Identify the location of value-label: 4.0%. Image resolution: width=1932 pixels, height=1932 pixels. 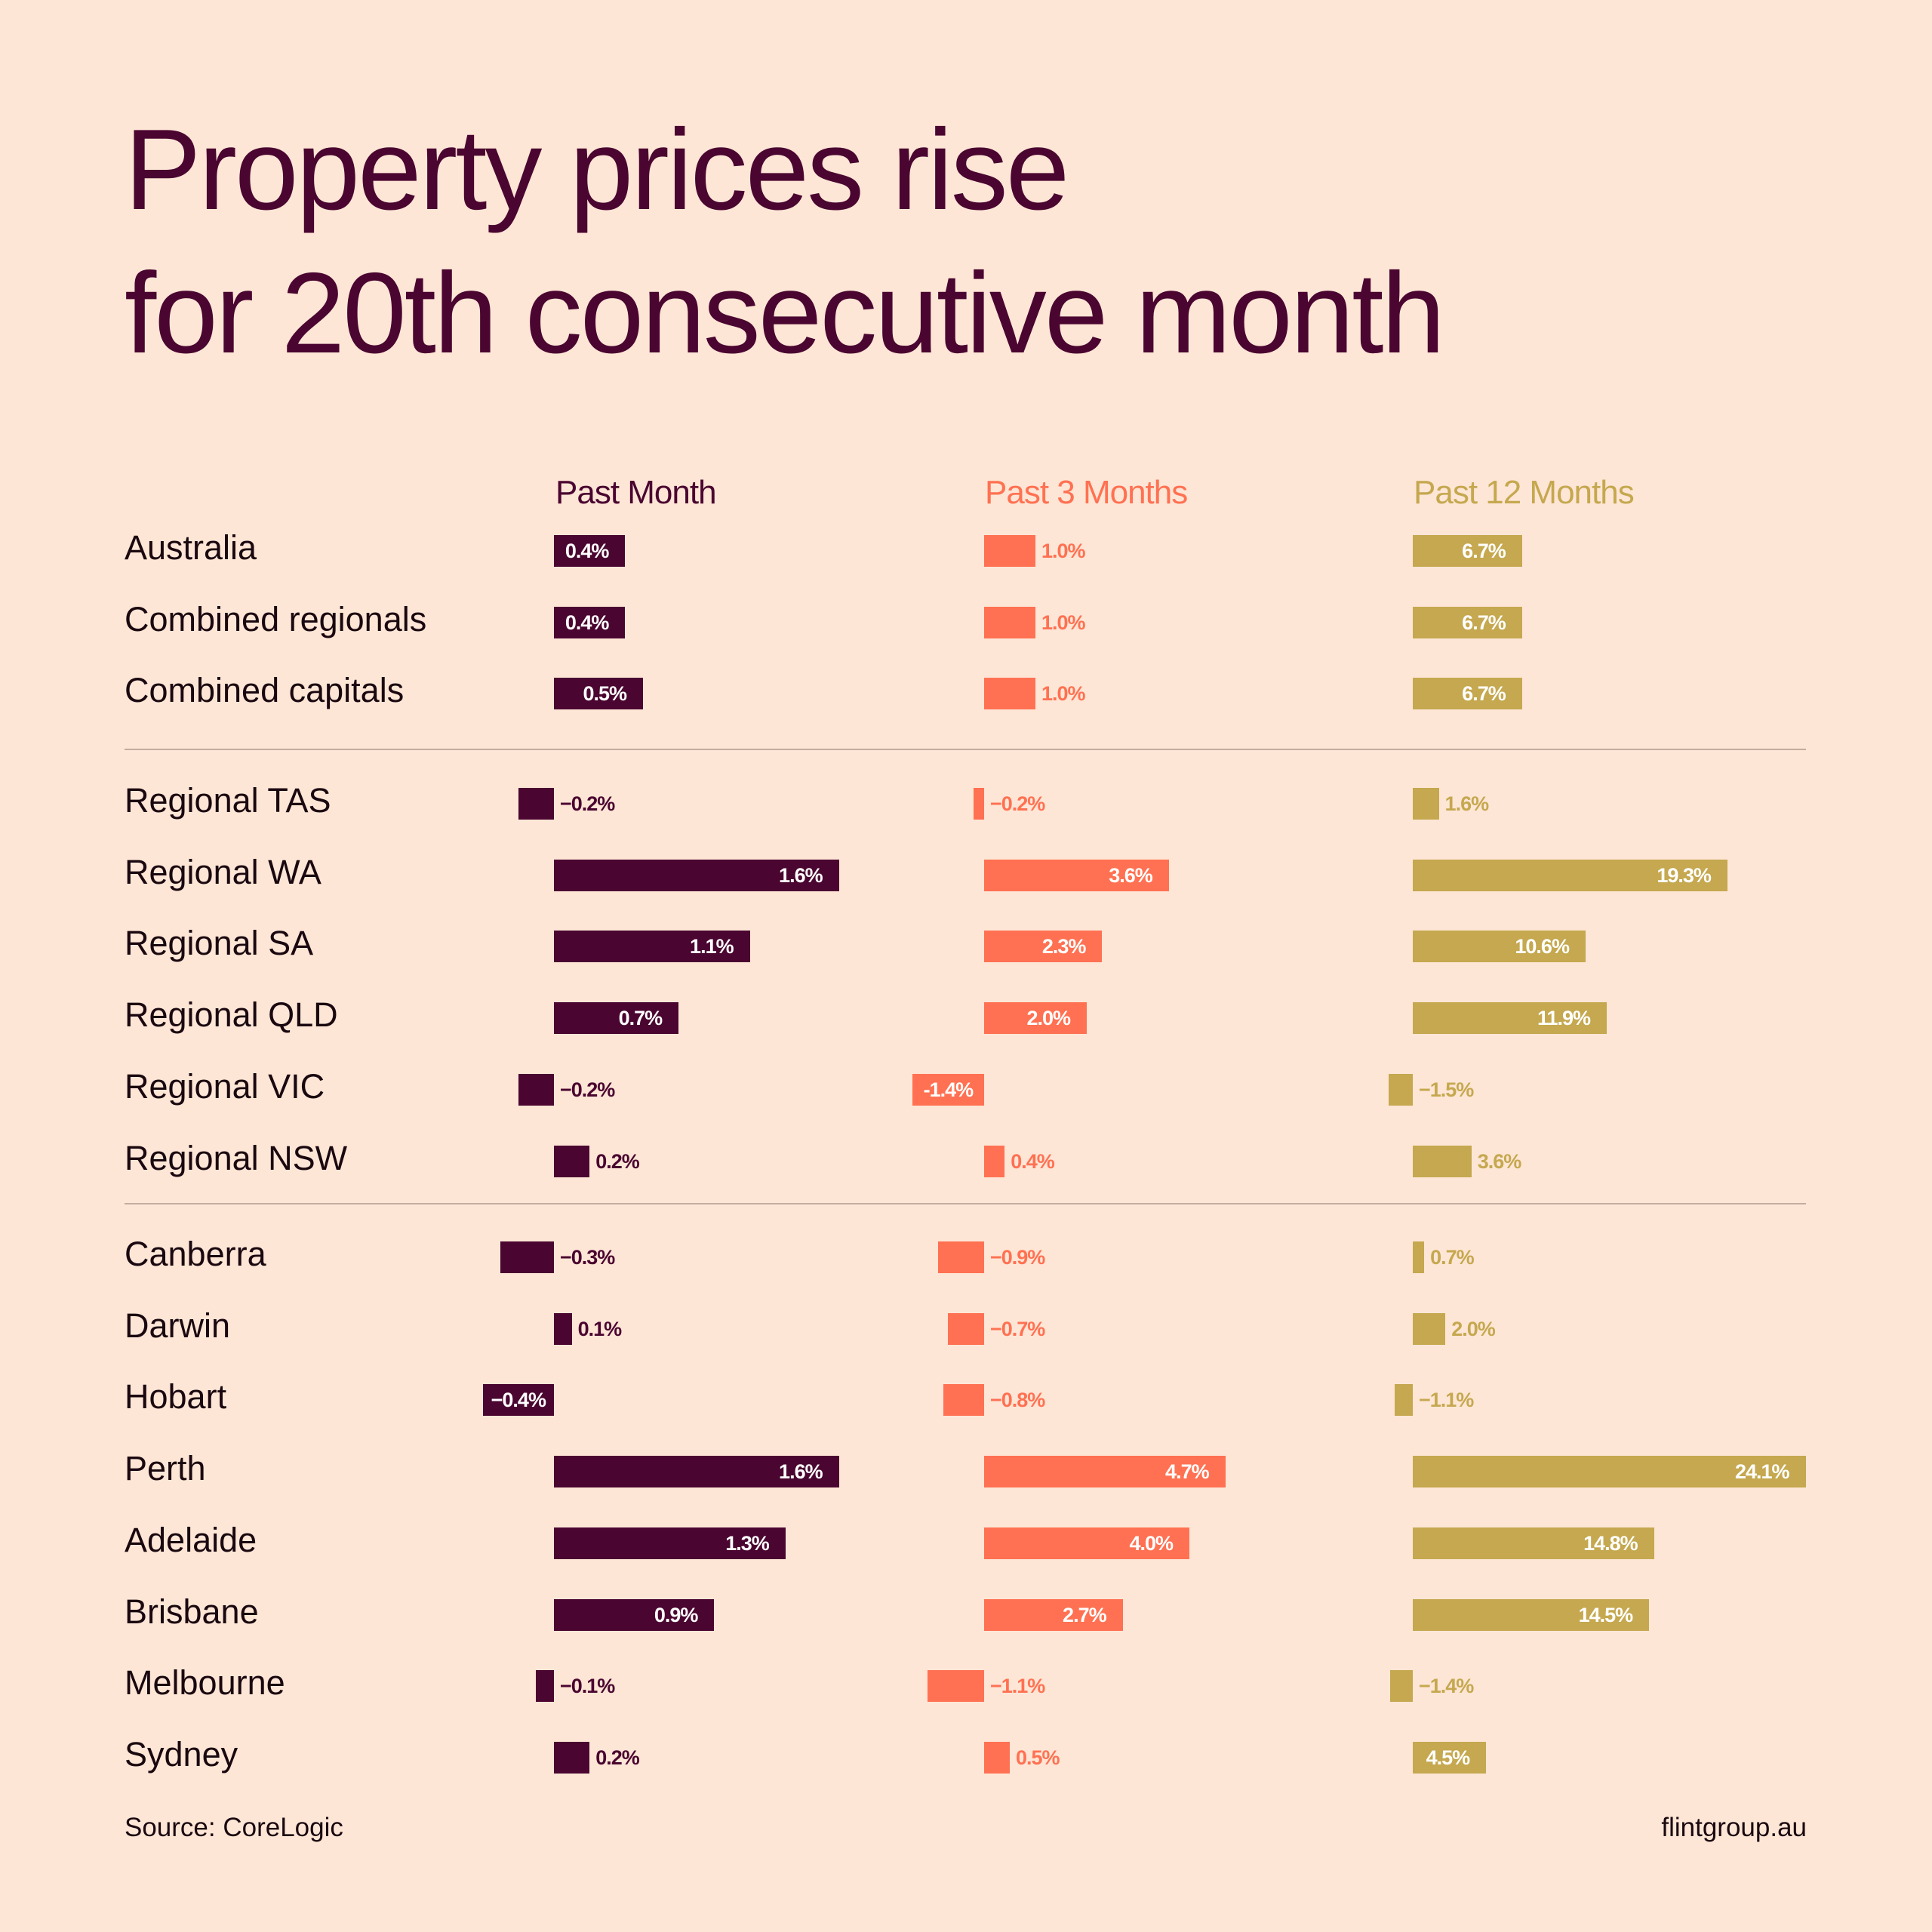
(1151, 1543).